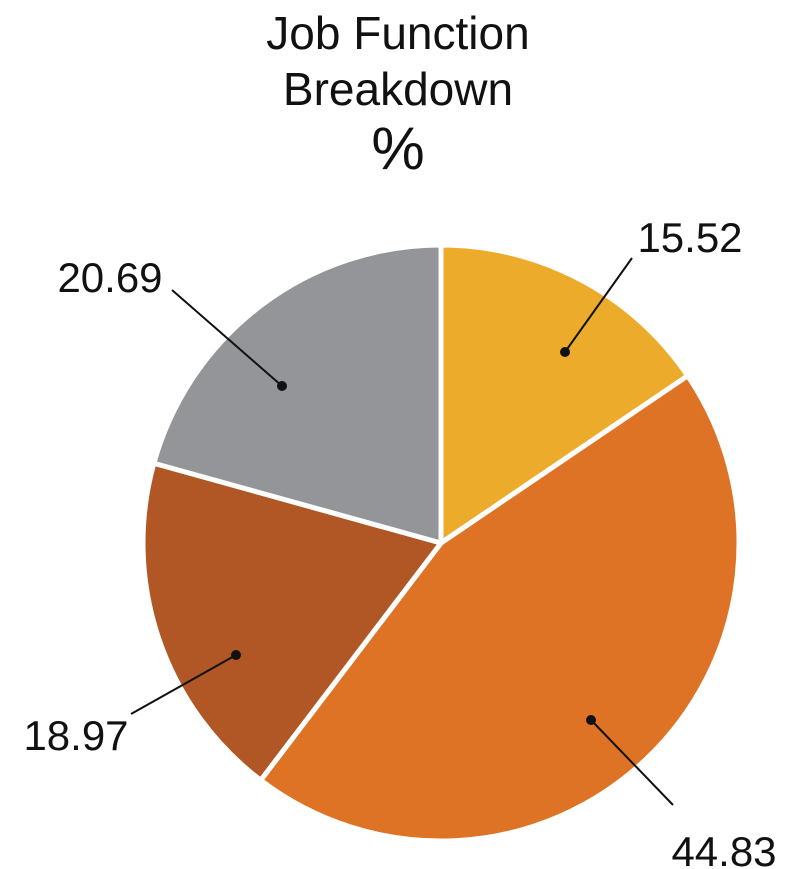 This screenshot has height=869, width=796. I want to click on slice-value-label-3: 20.69, so click(109, 277).